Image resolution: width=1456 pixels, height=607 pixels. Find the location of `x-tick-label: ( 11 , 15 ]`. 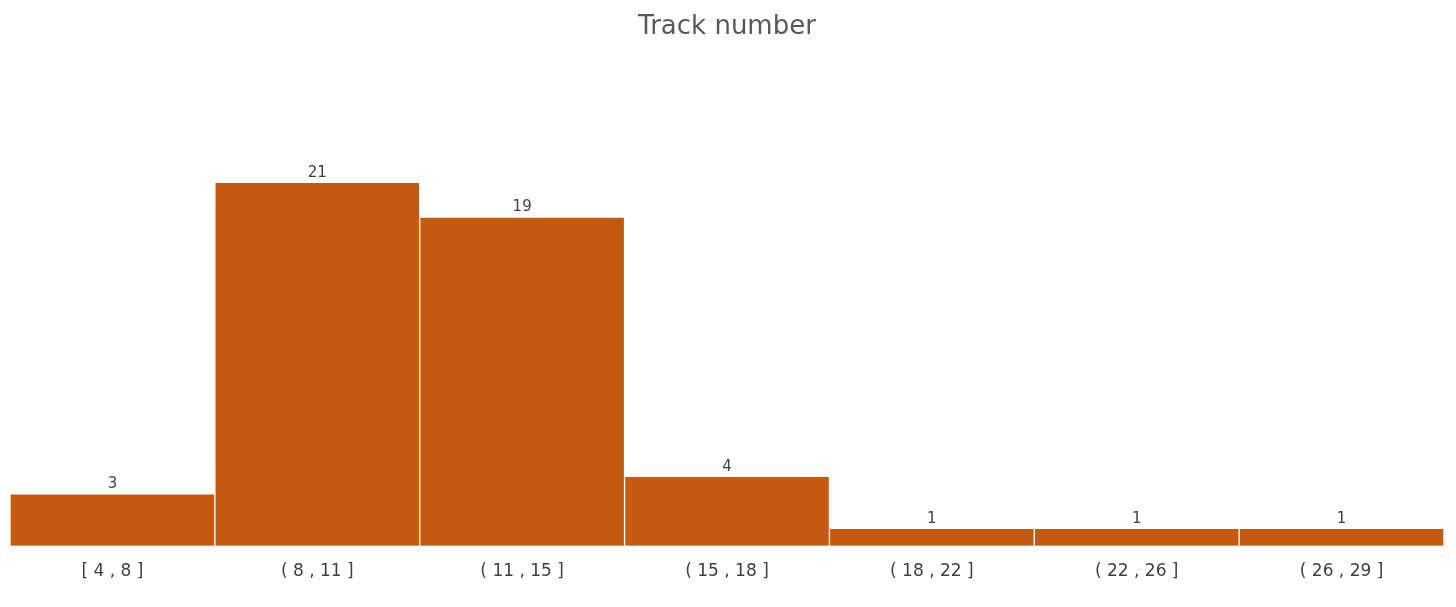

x-tick-label: ( 11 , 15 ] is located at coordinates (522, 570).